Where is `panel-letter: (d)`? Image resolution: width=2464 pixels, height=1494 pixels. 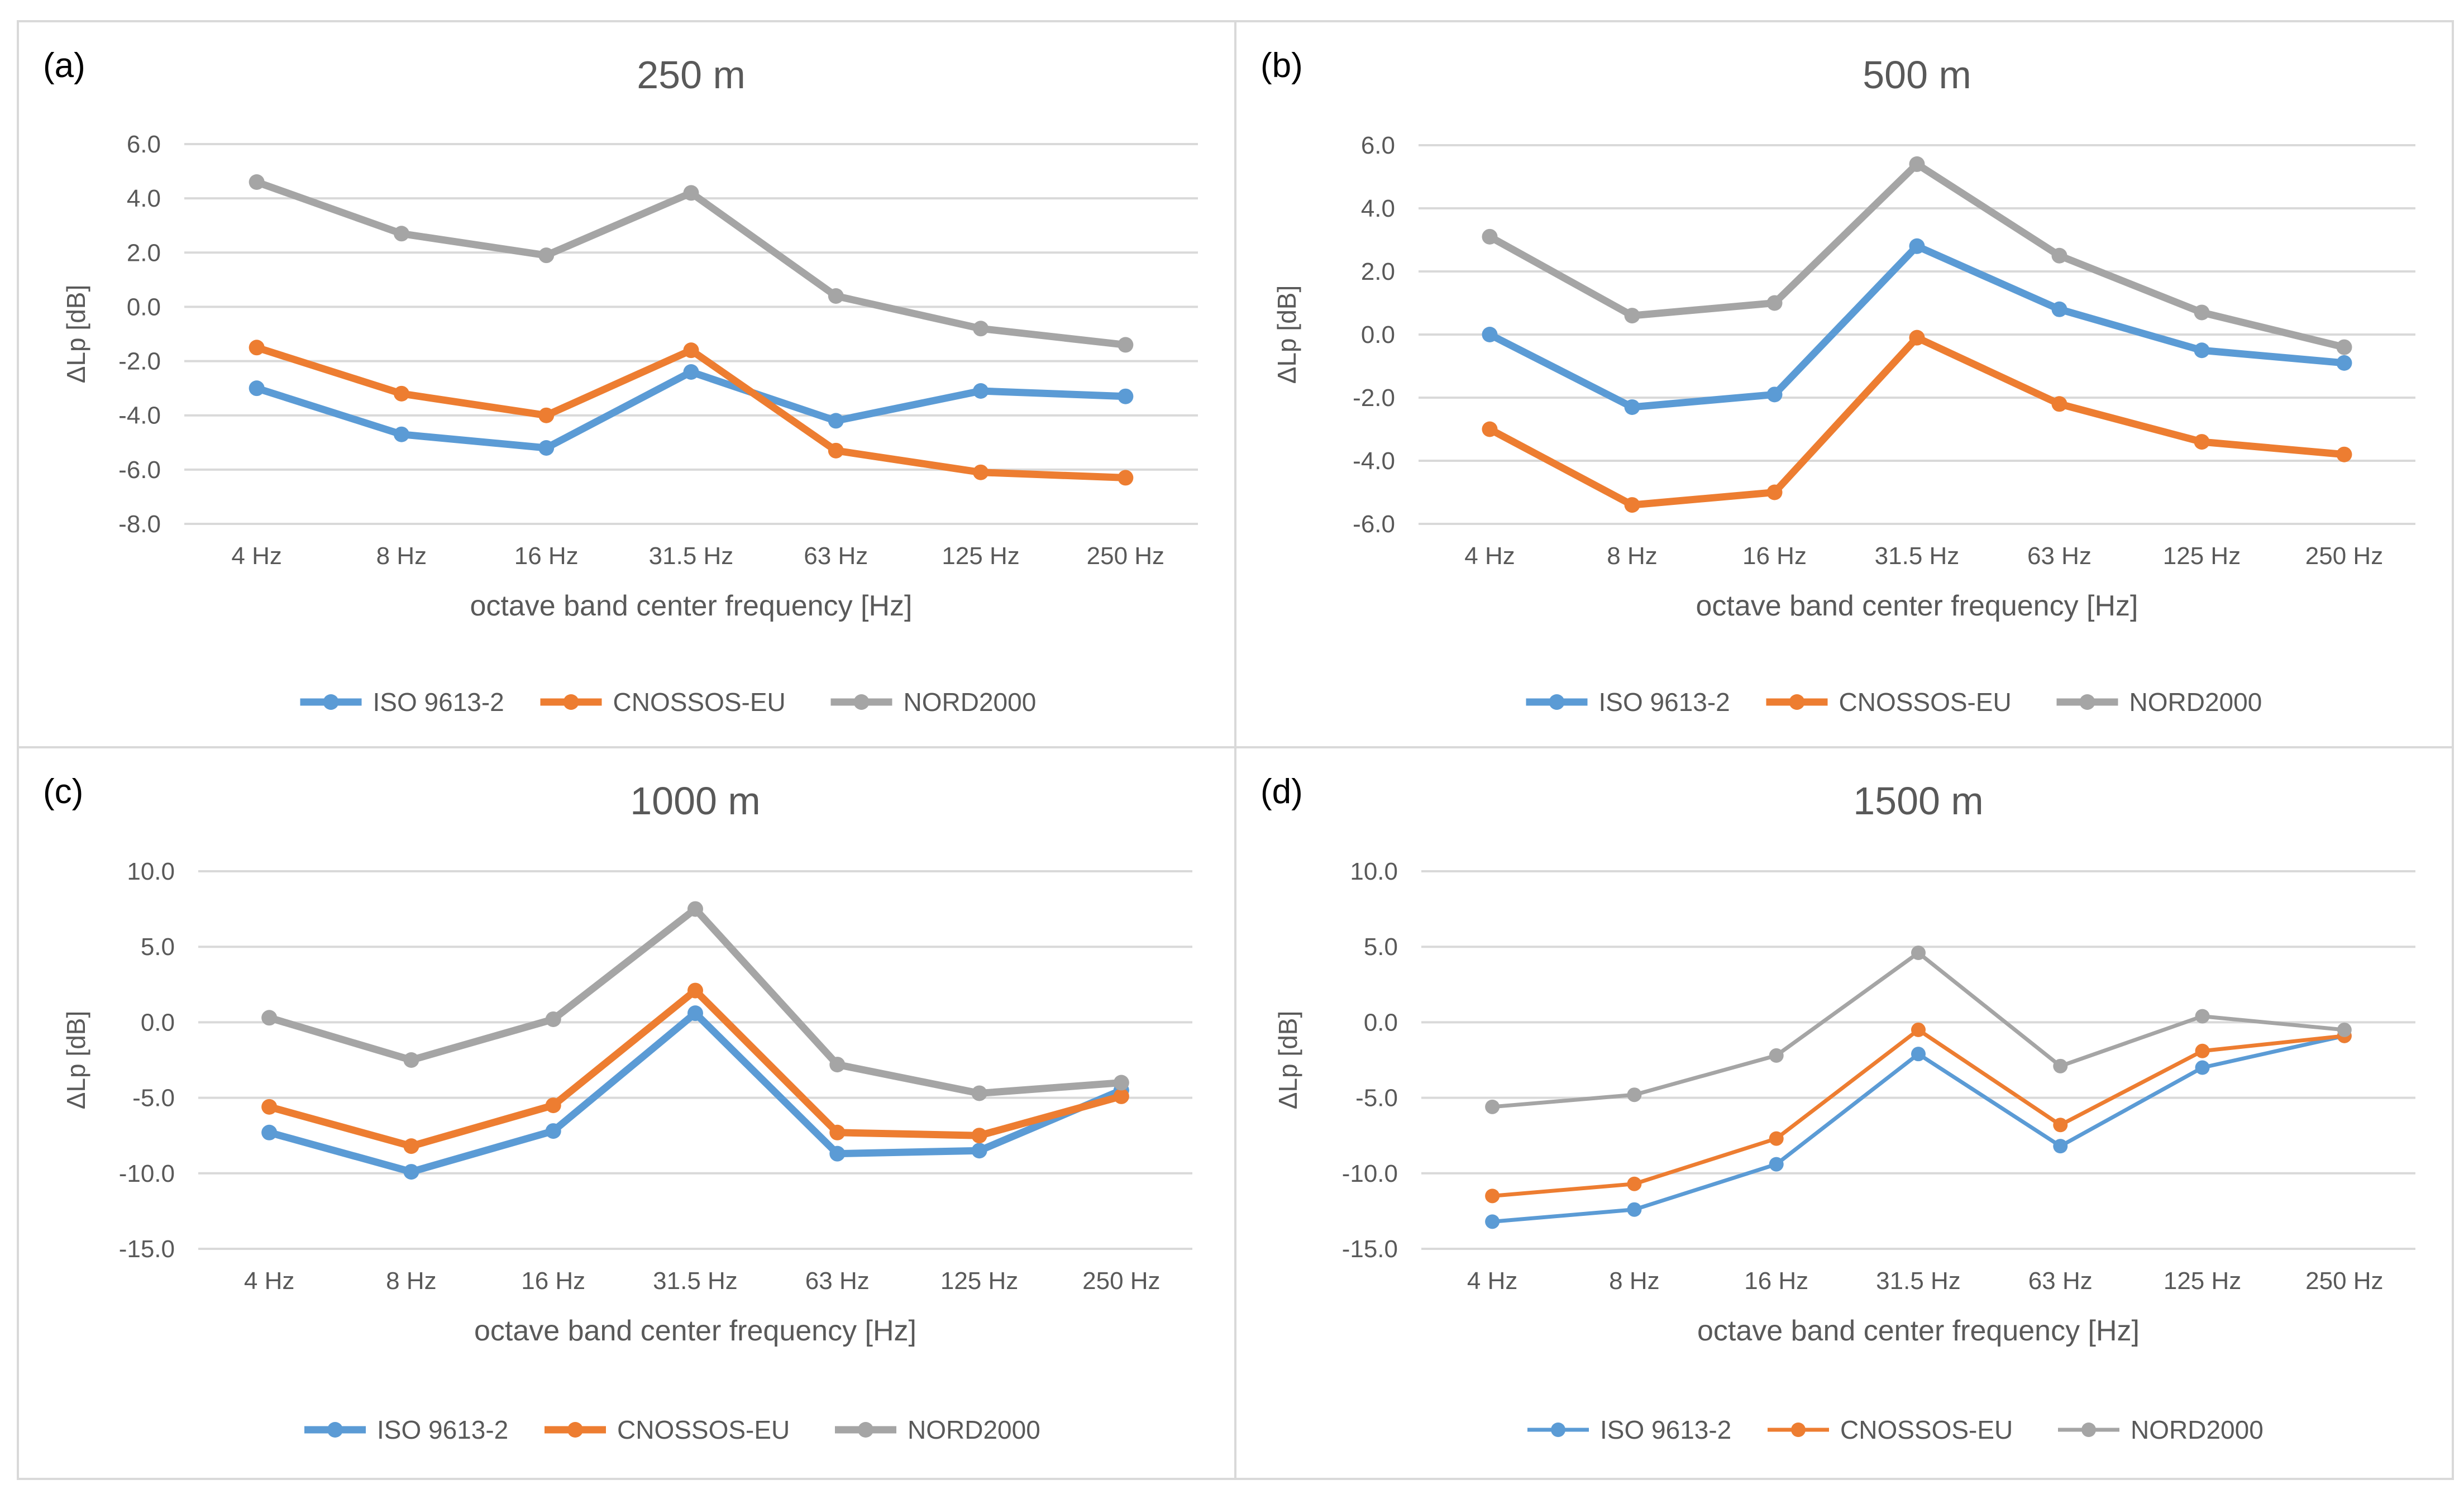
panel-letter: (d) is located at coordinates (1281, 792).